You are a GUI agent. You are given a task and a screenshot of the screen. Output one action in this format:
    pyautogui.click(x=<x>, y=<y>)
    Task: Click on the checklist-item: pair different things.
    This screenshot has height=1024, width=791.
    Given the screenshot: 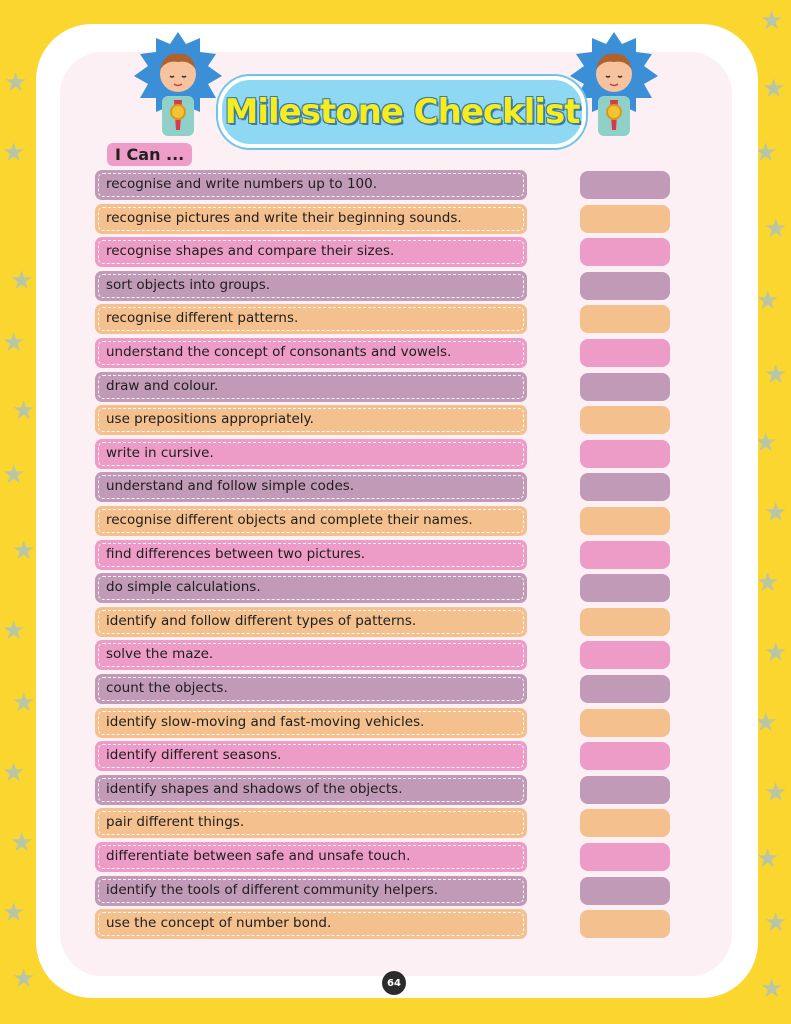 What is the action you would take?
    pyautogui.click(x=311, y=823)
    